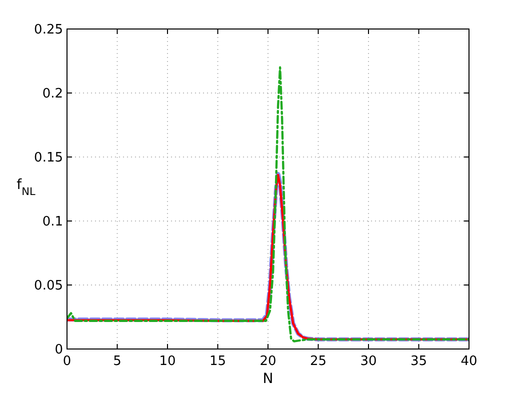 The height and width of the screenshot is (393, 518). Describe the element at coordinates (26, 187) in the screenshot. I see `y-axis-title: f$_{NL}$` at that location.